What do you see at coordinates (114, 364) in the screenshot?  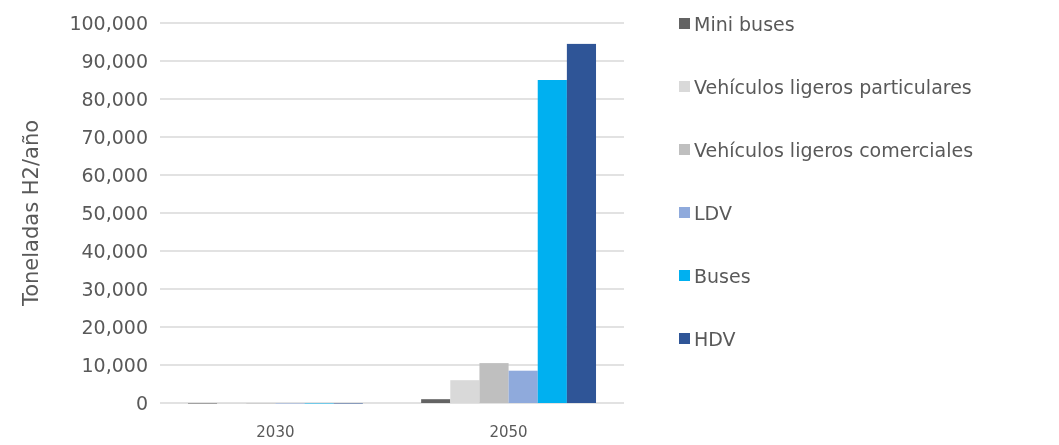 I see `y-tick-label: 10,000` at bounding box center [114, 364].